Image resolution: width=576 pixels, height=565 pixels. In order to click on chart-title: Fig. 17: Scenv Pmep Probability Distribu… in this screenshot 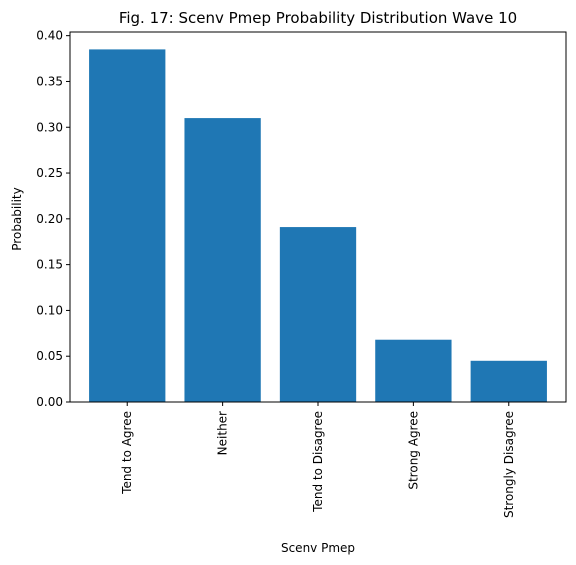, I will do `click(318, 18)`.